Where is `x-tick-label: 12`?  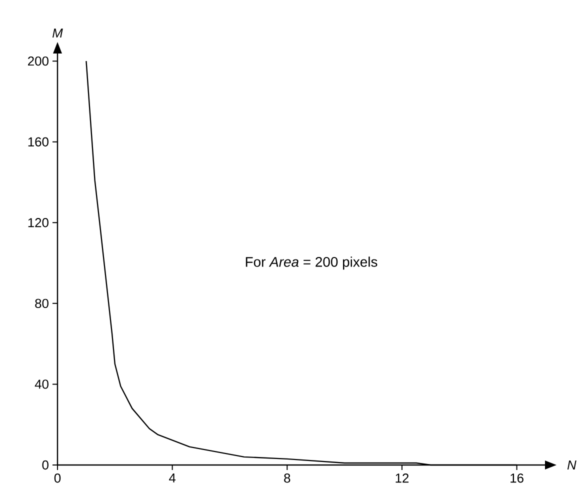 x-tick-label: 12 is located at coordinates (402, 478).